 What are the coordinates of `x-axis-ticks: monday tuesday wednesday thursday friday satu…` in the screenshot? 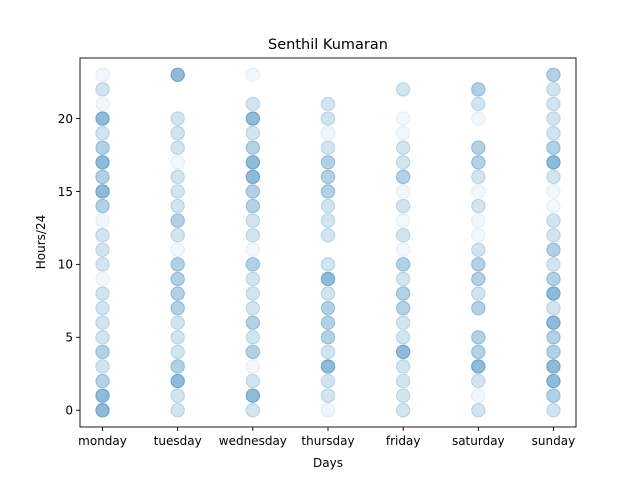 It's located at (326, 437).